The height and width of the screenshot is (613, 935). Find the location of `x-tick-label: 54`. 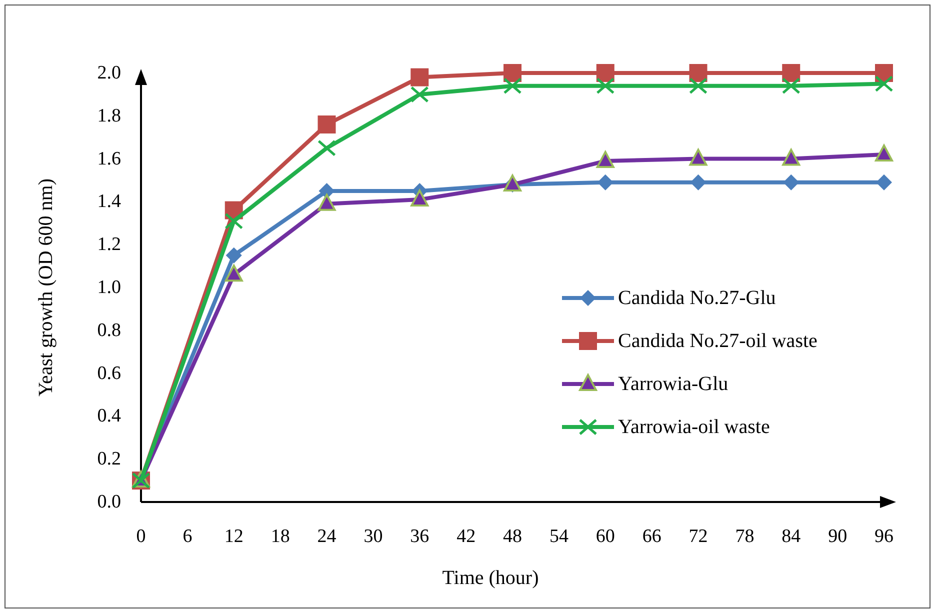

x-tick-label: 54 is located at coordinates (559, 536).